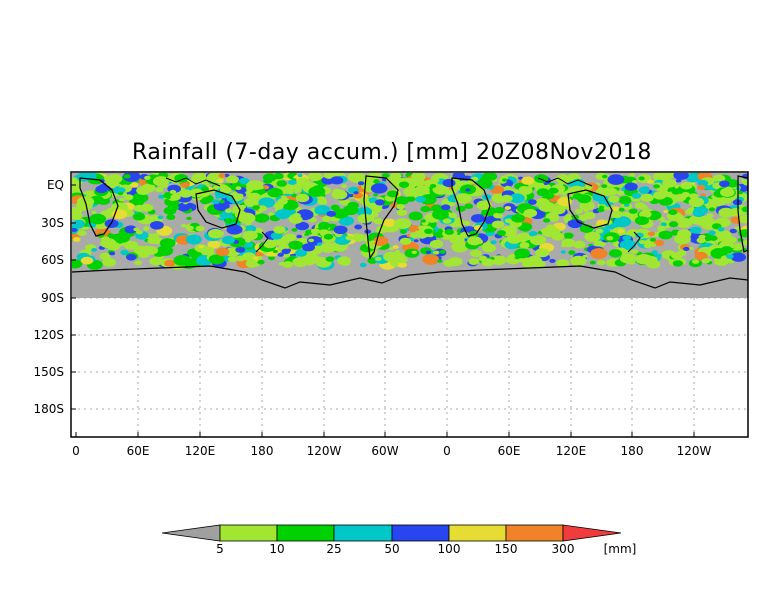 Image resolution: width=784 pixels, height=612 pixels. Describe the element at coordinates (509, 451) in the screenshot. I see `lon-label: 60E` at that location.